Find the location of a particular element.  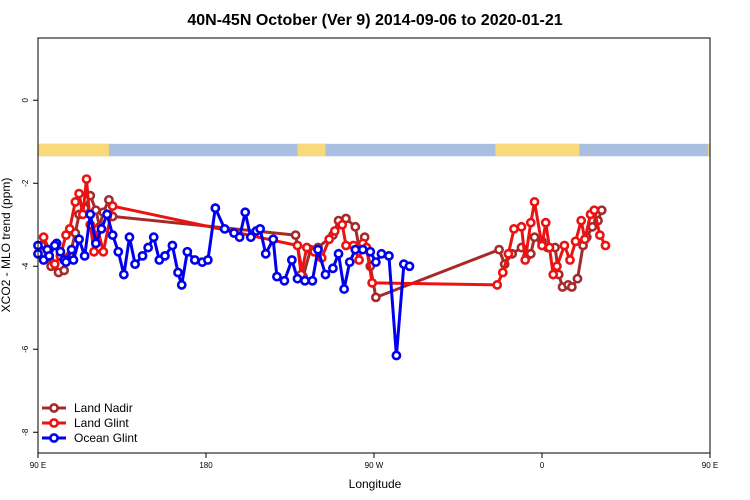

legend-item-ocean-glint: Ocean Glint is located at coordinates (90, 438).